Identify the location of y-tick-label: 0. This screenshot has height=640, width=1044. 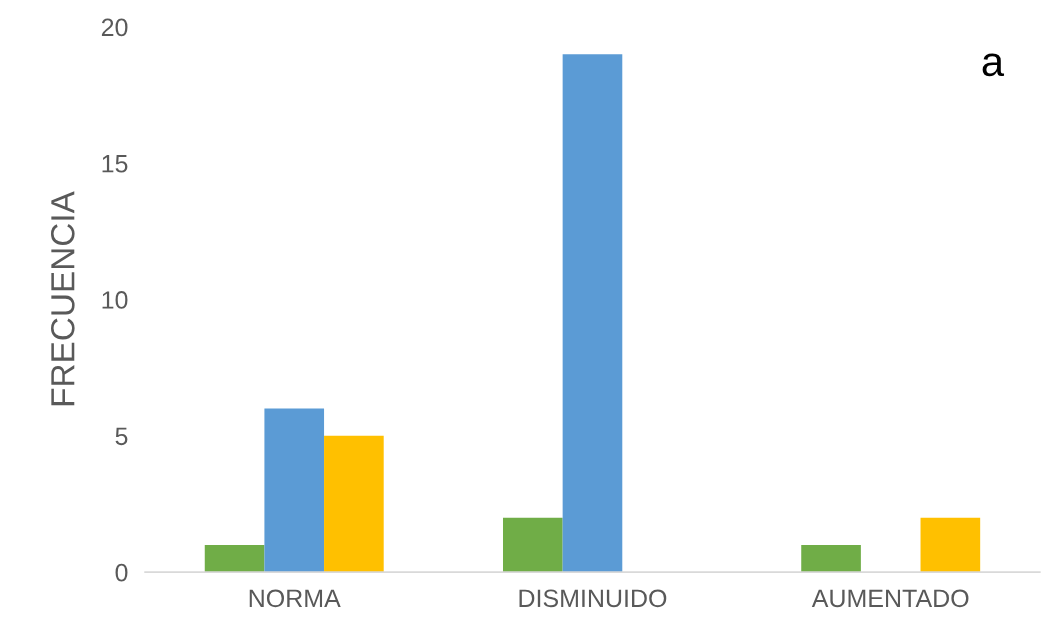
(121, 572).